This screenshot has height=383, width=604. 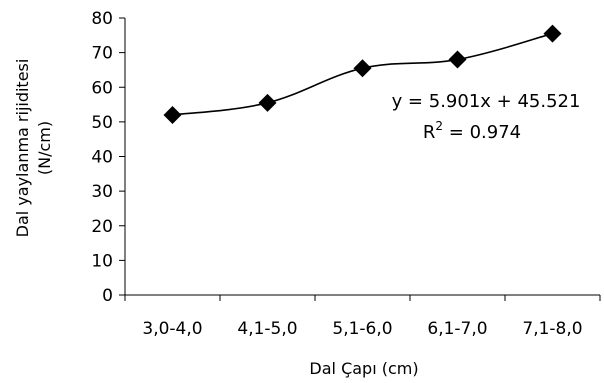 What do you see at coordinates (102, 261) in the screenshot?
I see `y-tick-label: 10` at bounding box center [102, 261].